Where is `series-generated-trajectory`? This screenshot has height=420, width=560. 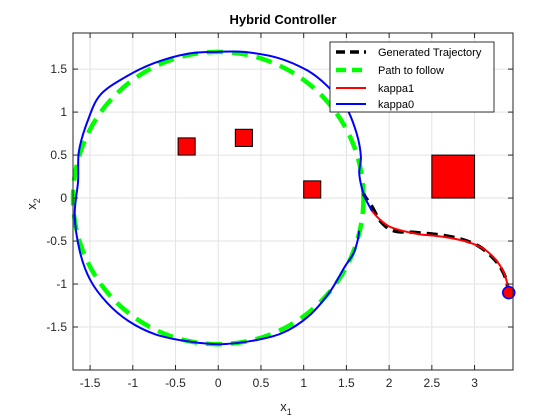 series-generated-trajectory is located at coordinates (436, 243).